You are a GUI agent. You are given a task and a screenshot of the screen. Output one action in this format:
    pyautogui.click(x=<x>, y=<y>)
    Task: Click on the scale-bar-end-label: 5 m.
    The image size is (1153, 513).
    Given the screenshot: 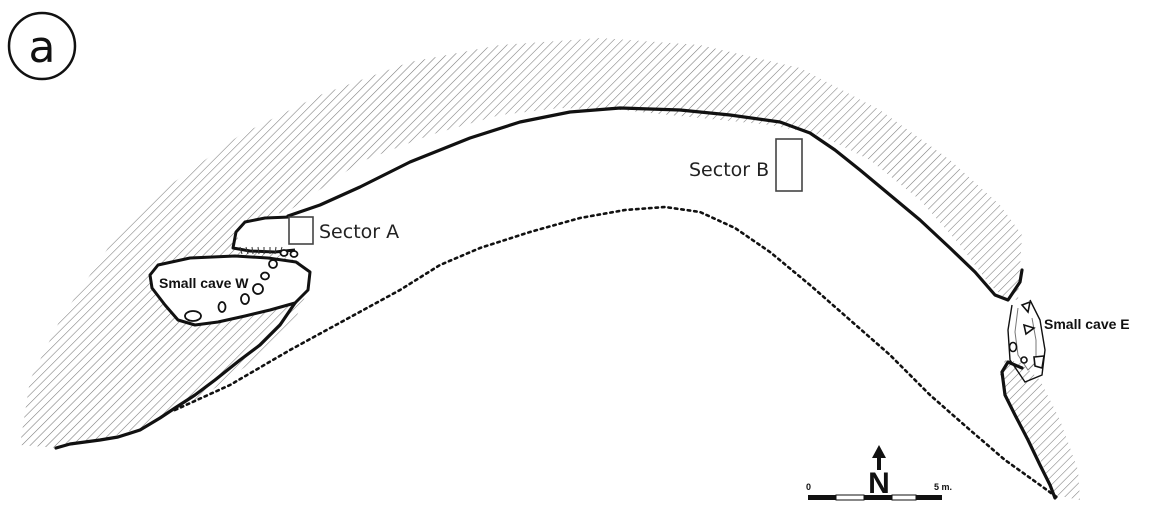 What is the action you would take?
    pyautogui.click(x=943, y=487)
    